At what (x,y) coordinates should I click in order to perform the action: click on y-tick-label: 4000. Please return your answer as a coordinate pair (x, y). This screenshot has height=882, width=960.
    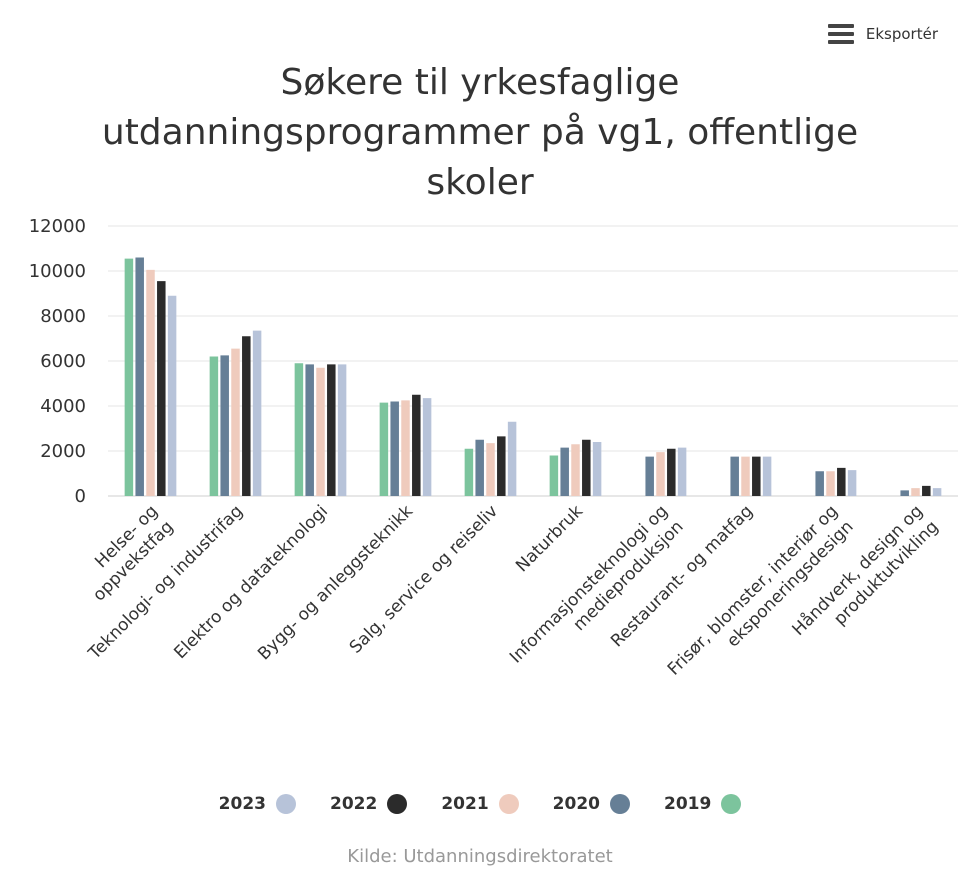
    Looking at the image, I should click on (63, 406).